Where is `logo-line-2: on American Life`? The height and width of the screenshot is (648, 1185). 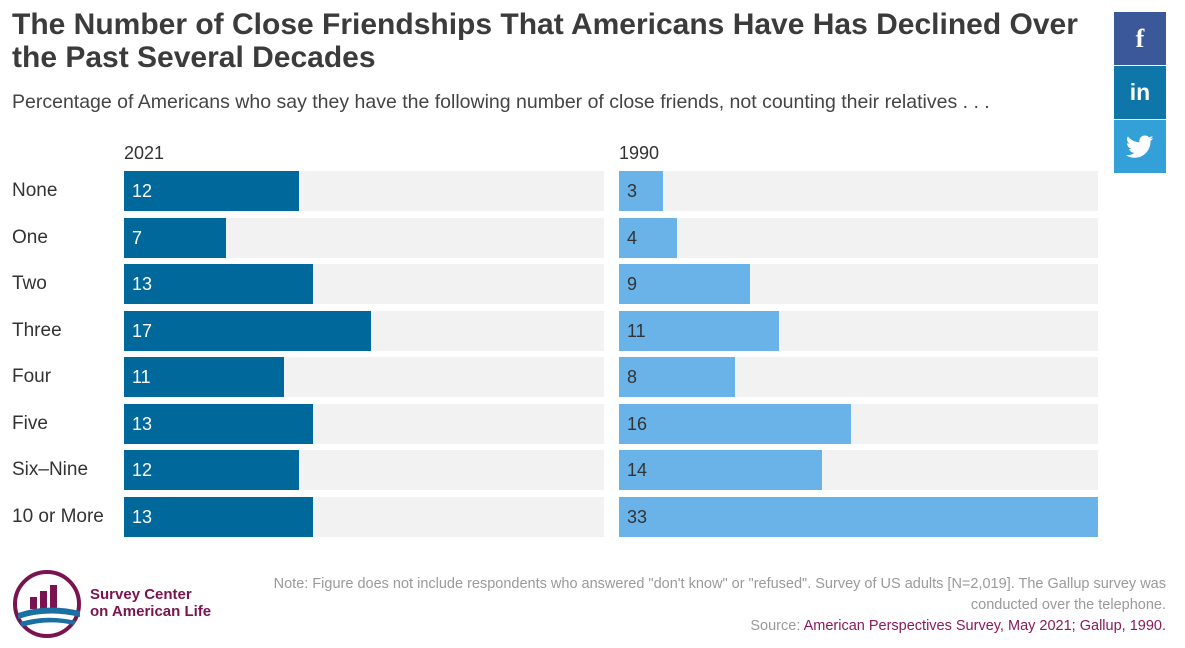
logo-line-2: on American Life is located at coordinates (151, 611).